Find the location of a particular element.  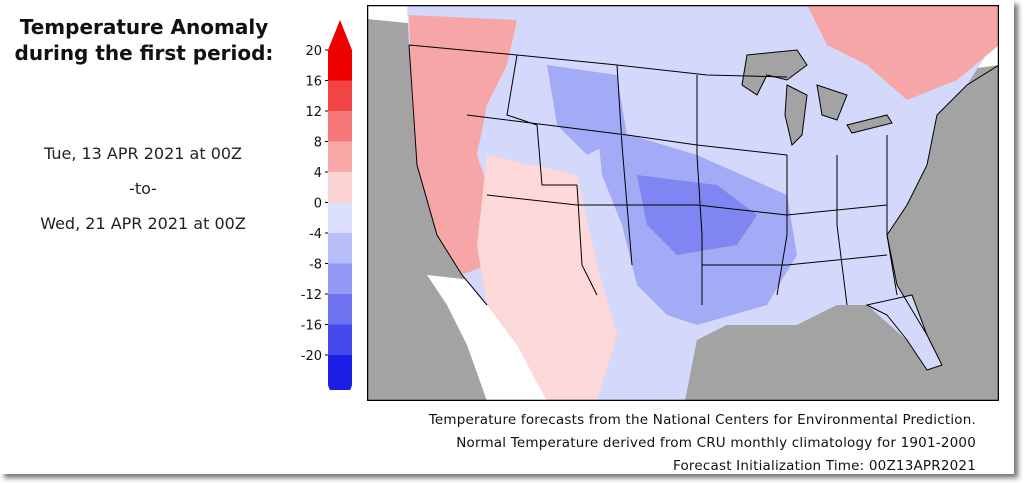

legend-tick-label: 0 is located at coordinates (318, 204).